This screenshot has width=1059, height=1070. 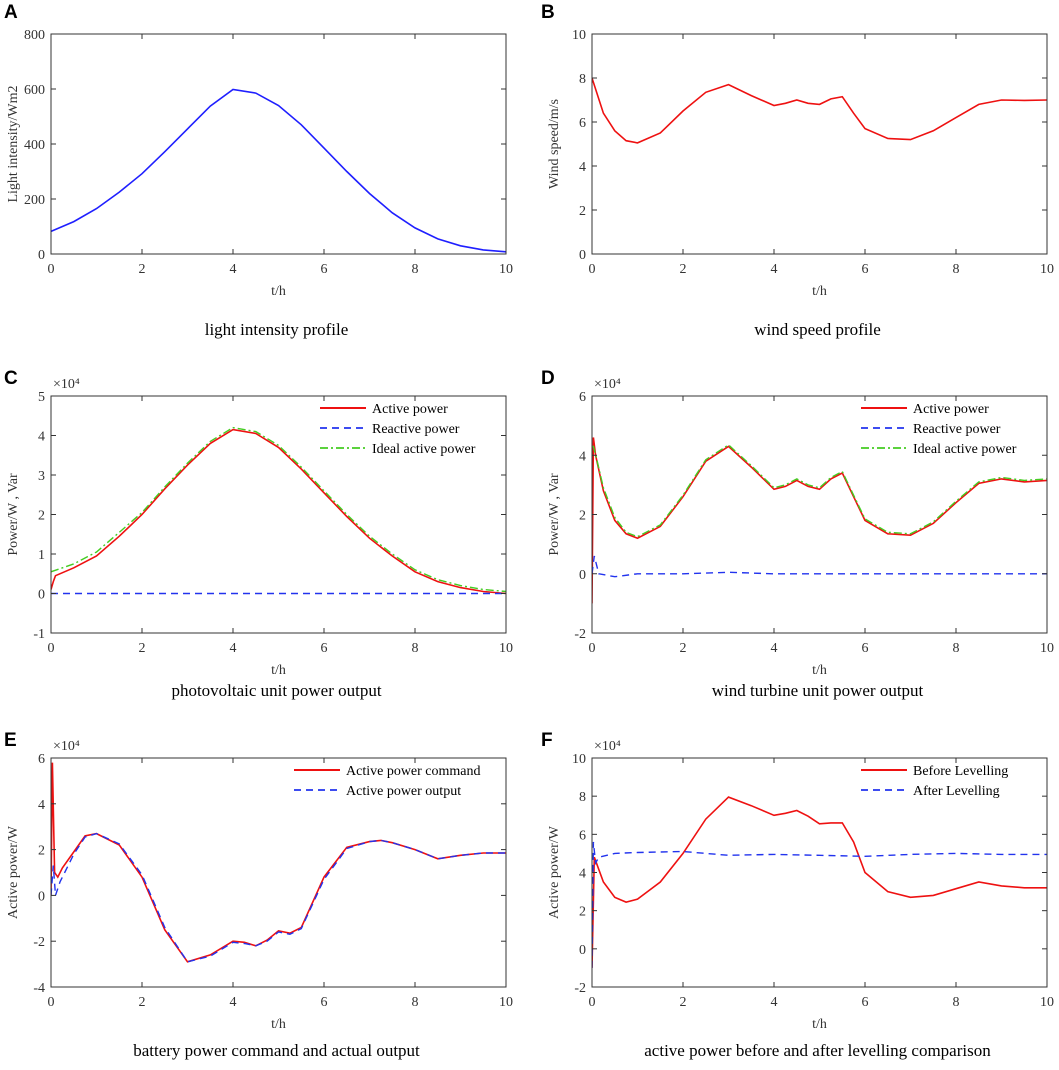 I want to click on legend: Active power command Active power output, so click(x=387, y=781).